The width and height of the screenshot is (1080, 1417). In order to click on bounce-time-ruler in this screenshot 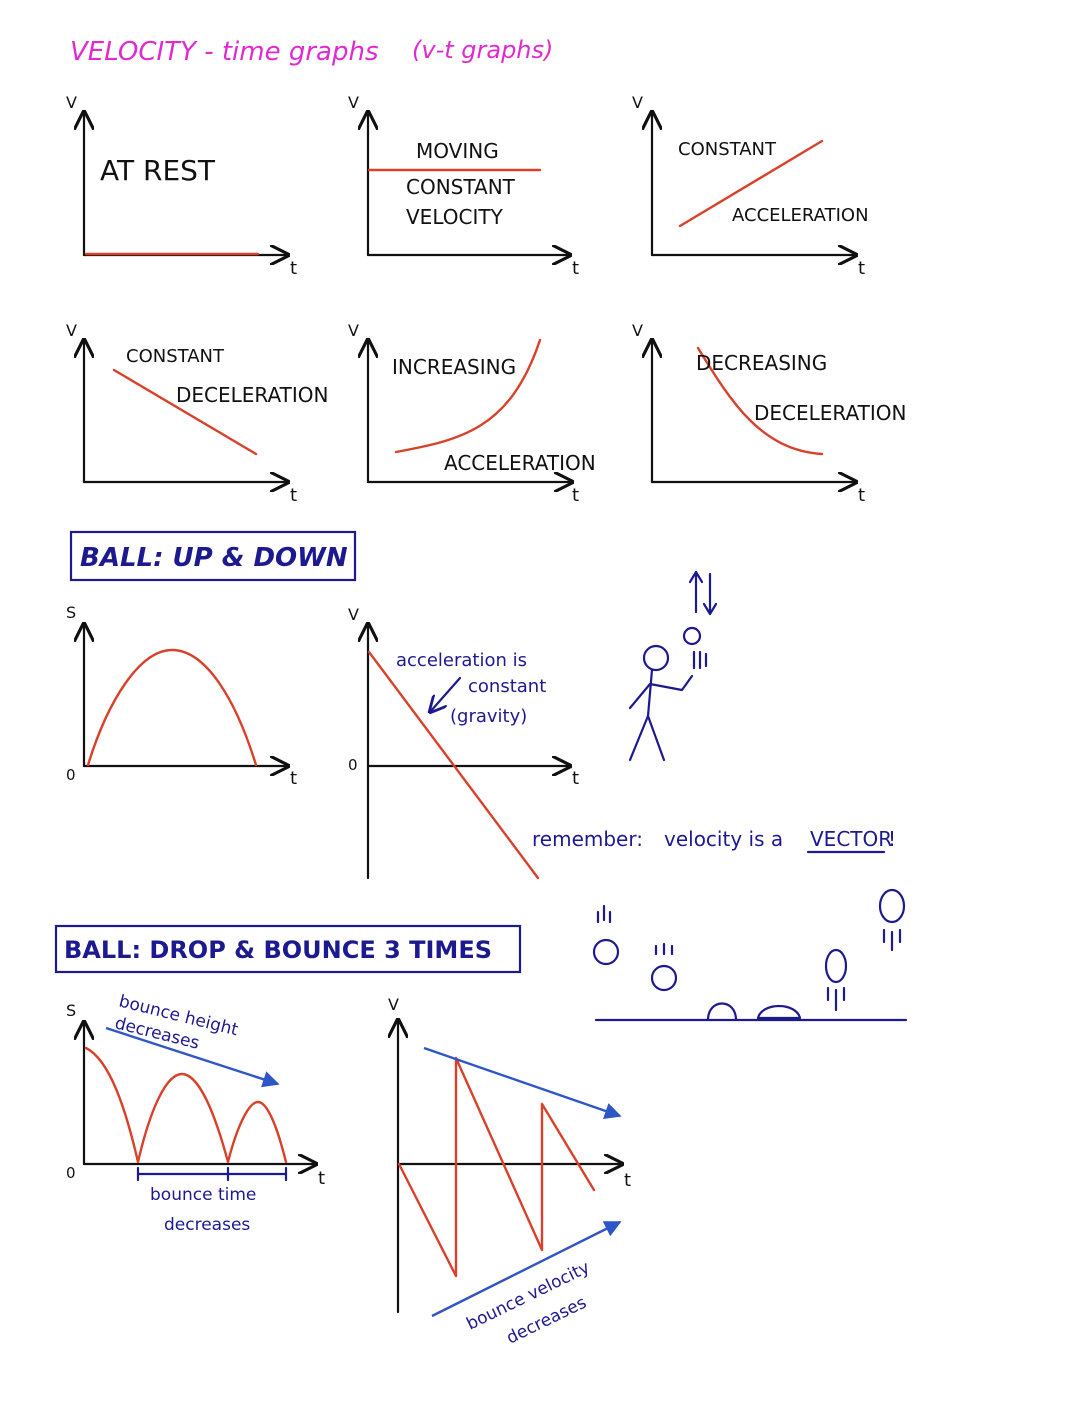, I will do `click(212, 1174)`.